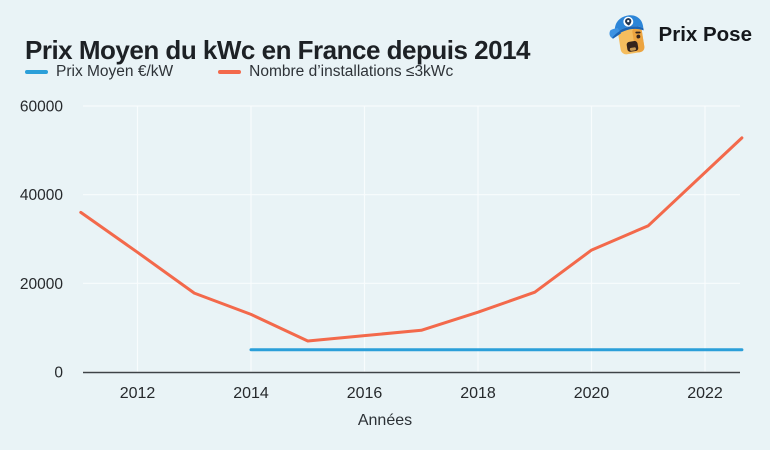 This screenshot has height=450, width=770. I want to click on x-tick-label: 2016, so click(365, 393).